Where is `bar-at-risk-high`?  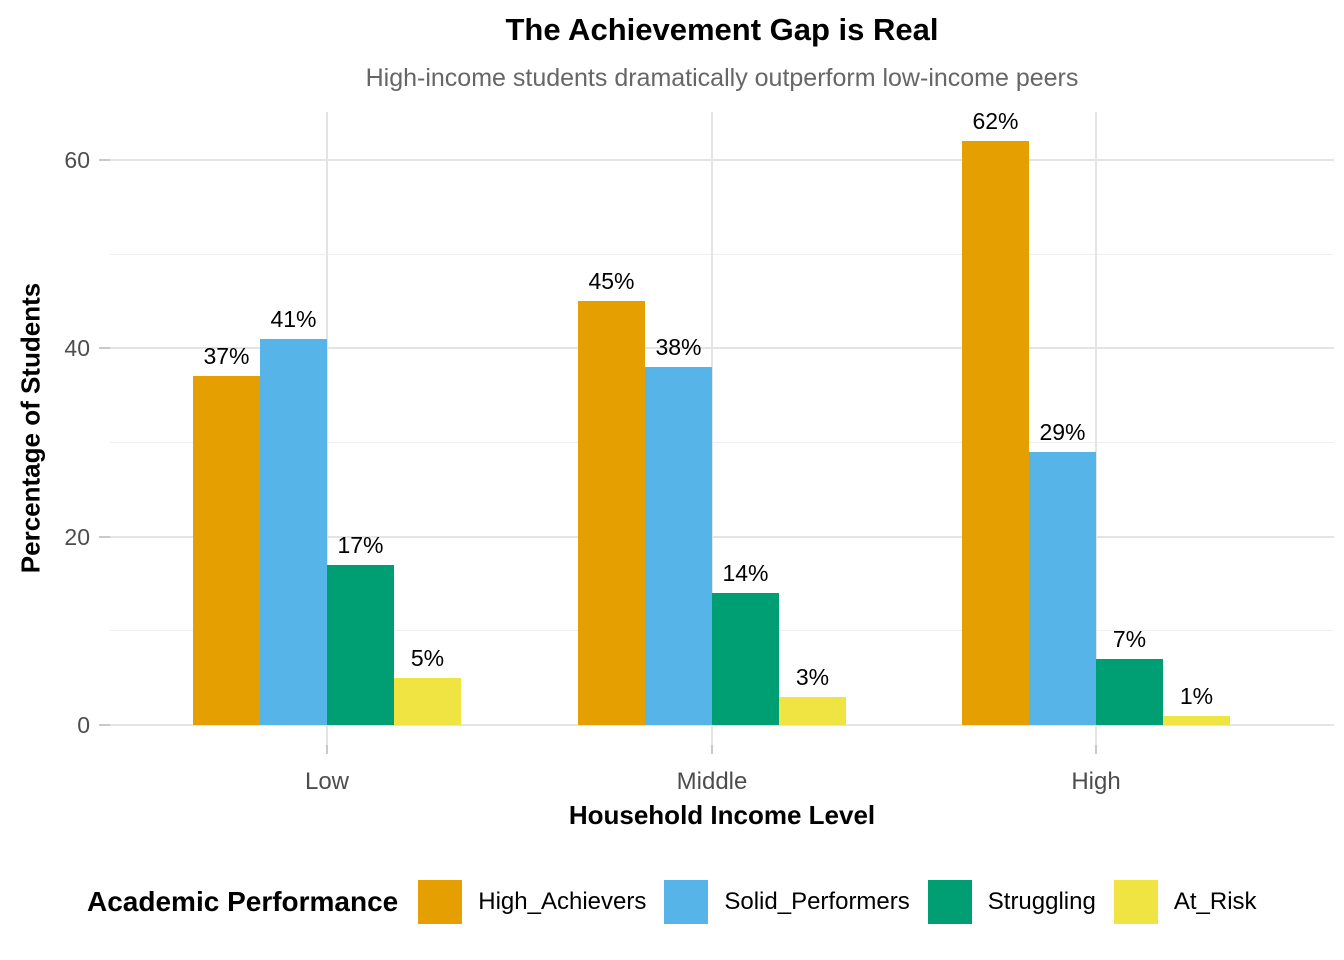 bar-at-risk-high is located at coordinates (1196, 720).